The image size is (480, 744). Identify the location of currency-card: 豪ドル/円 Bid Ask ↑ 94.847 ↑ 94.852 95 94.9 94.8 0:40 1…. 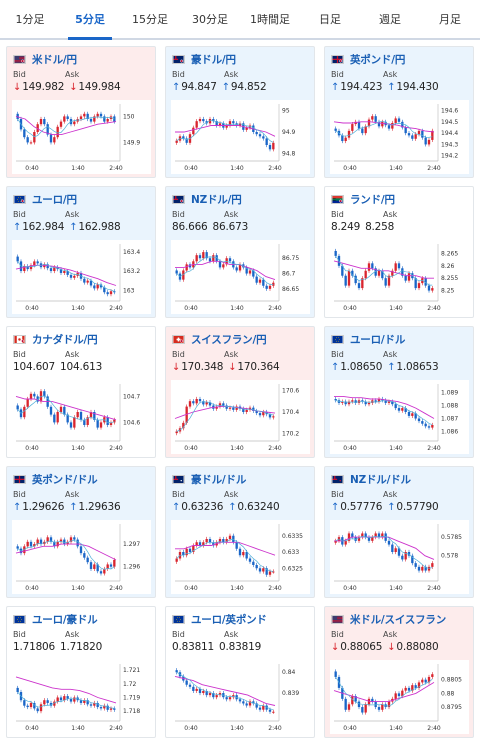
(240, 112).